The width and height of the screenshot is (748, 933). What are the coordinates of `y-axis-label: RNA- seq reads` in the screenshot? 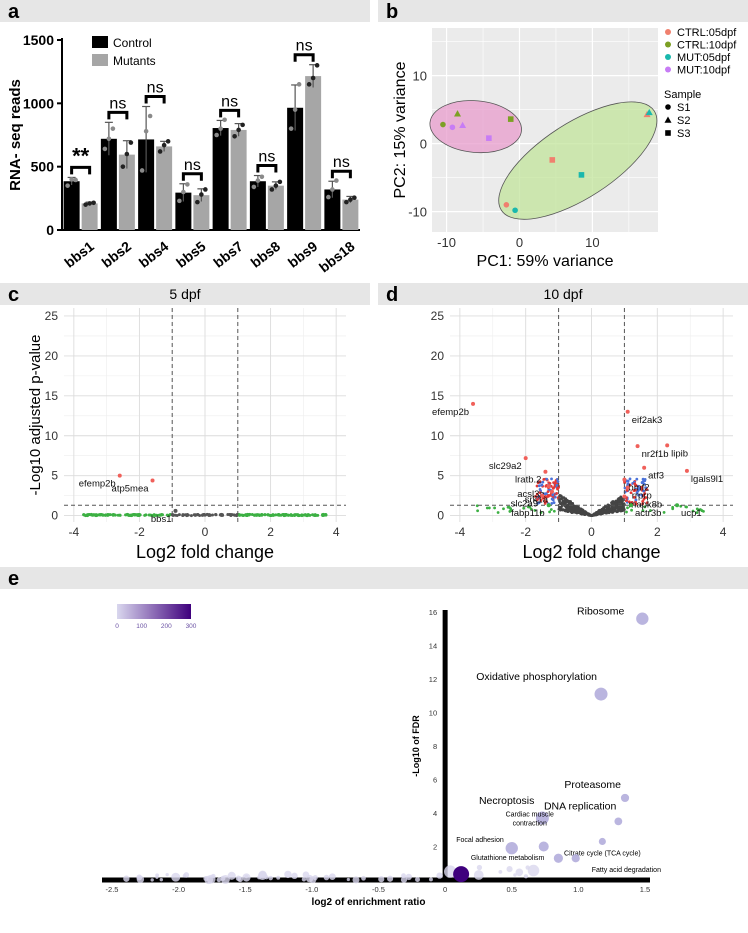 It's located at (15, 135).